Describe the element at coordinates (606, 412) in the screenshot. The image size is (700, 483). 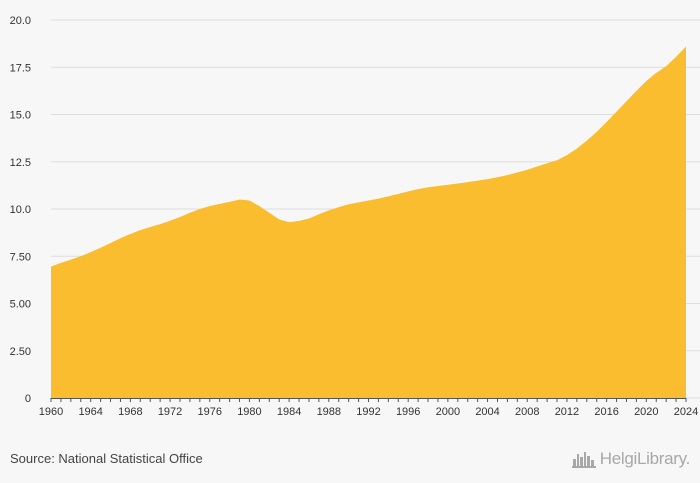
I see `x-tick-label: 2016` at that location.